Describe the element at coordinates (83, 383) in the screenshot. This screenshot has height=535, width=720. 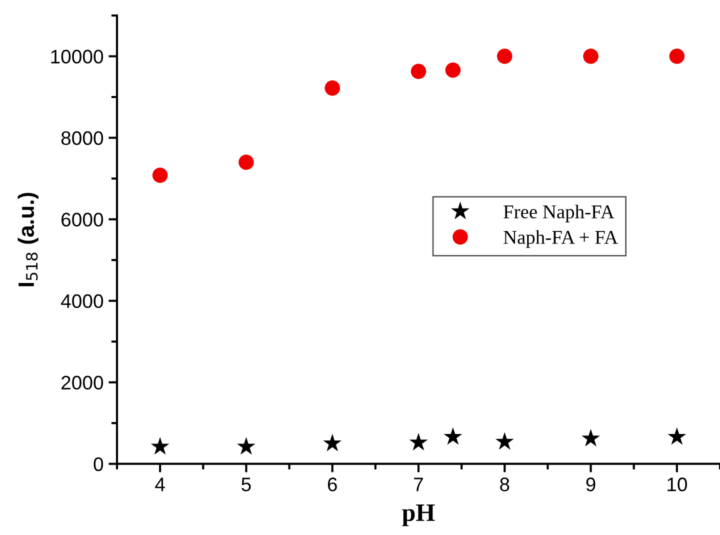
I see `y-tick-label: 2000` at that location.